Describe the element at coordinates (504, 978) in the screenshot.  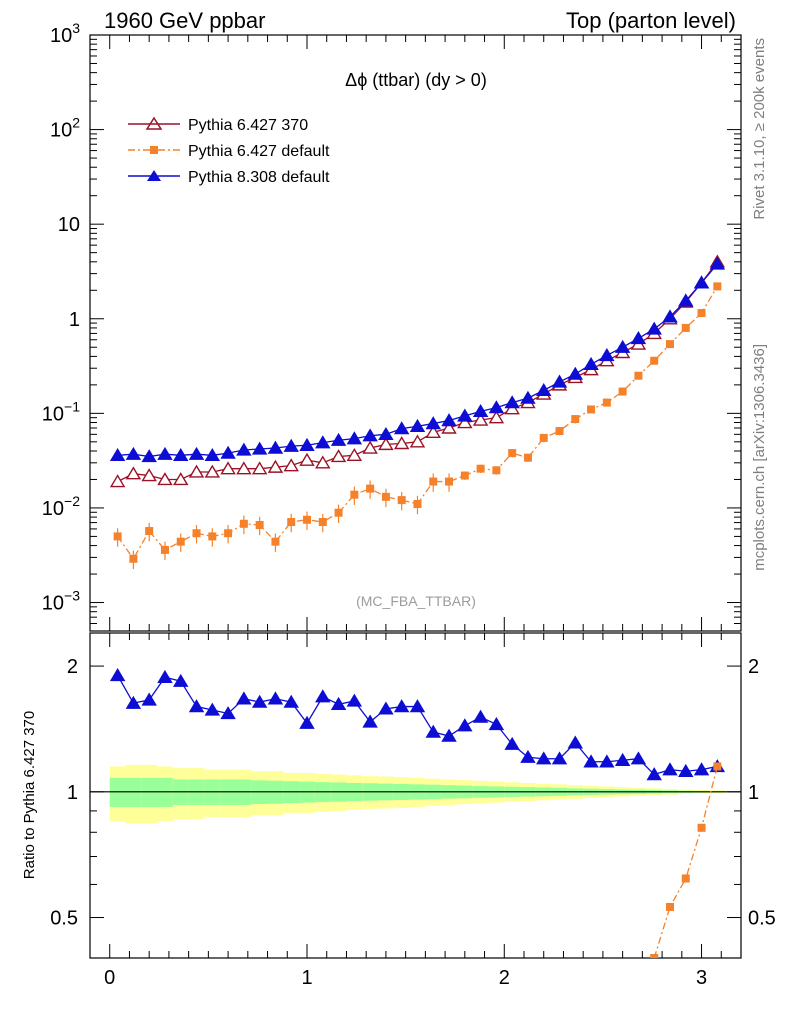
I see `ratio-x-tick-label: 2` at that location.